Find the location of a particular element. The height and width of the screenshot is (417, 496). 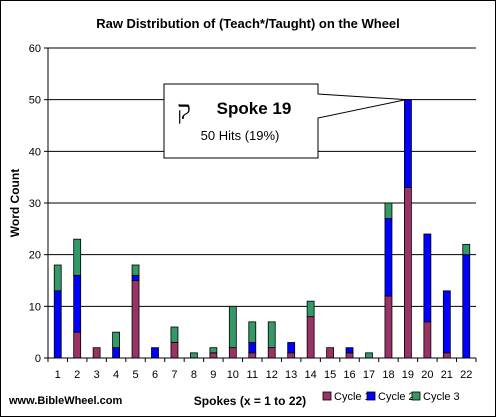

x-tick-label: 14 is located at coordinates (311, 375).